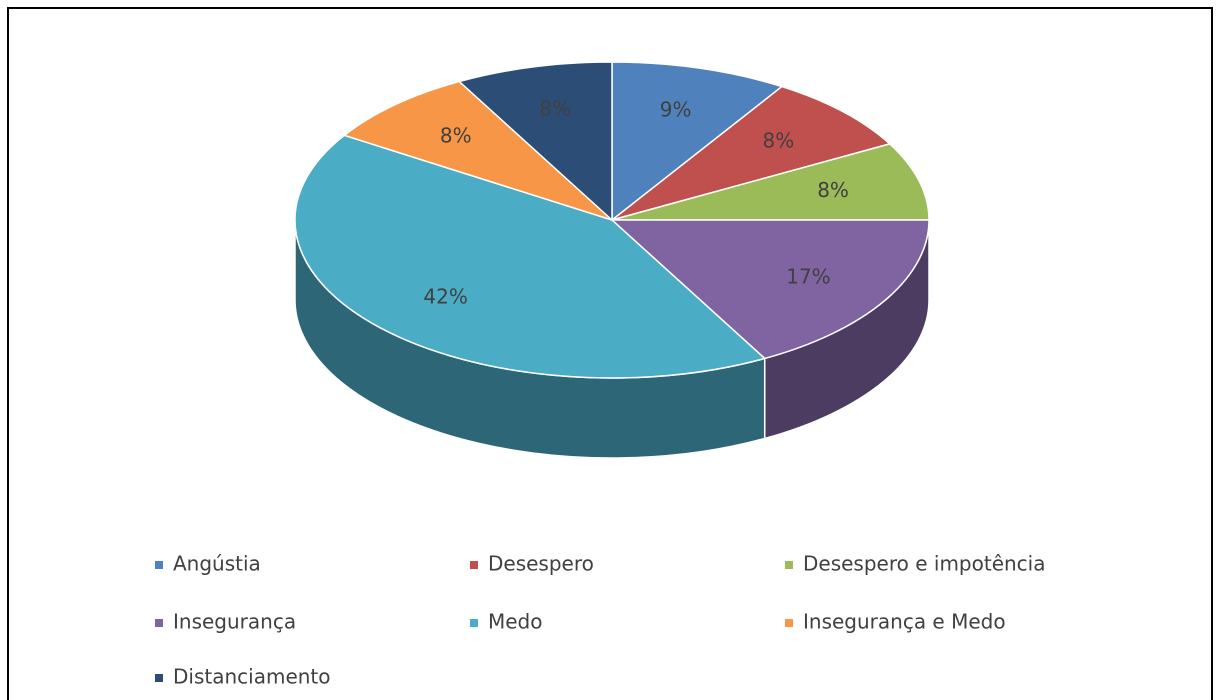 The image size is (1220, 700). What do you see at coordinates (234, 622) in the screenshot?
I see `legend-label: Insegurança` at bounding box center [234, 622].